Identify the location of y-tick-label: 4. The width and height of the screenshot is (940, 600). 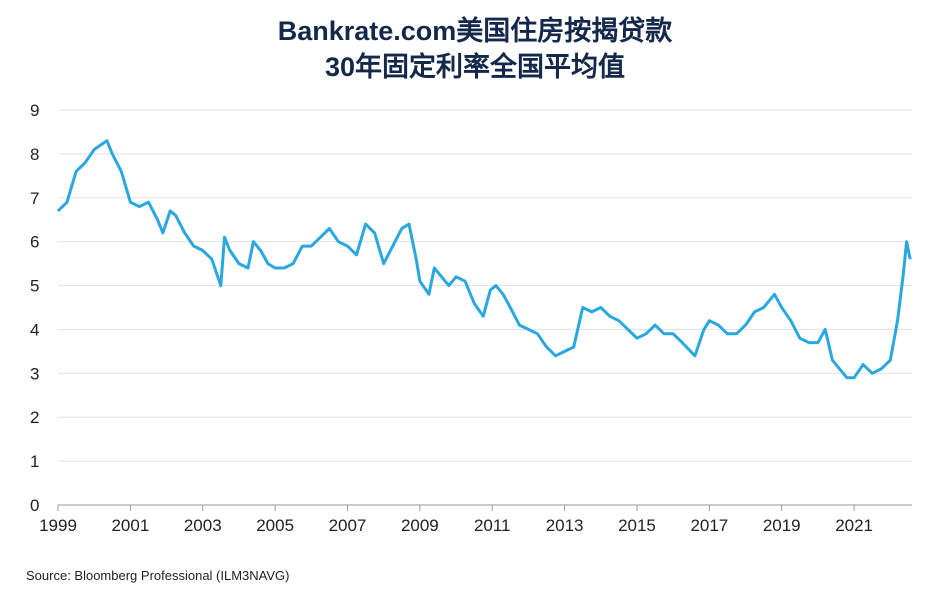
(34, 329).